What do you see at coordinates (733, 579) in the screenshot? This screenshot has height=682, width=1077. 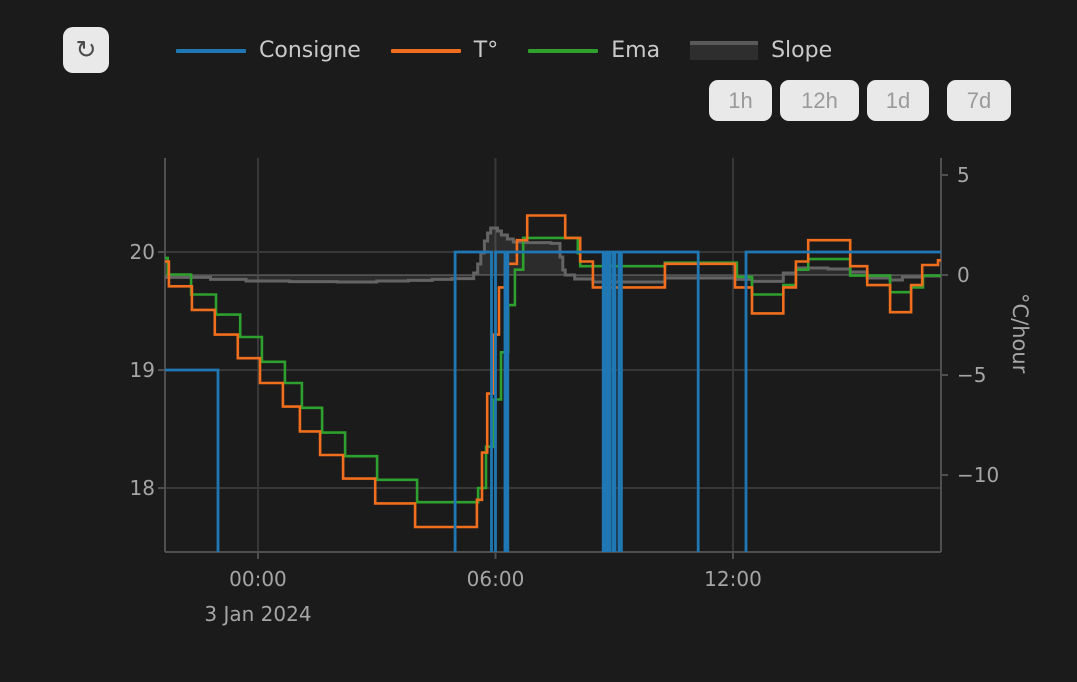 I see `x-tick-label: 12:00` at bounding box center [733, 579].